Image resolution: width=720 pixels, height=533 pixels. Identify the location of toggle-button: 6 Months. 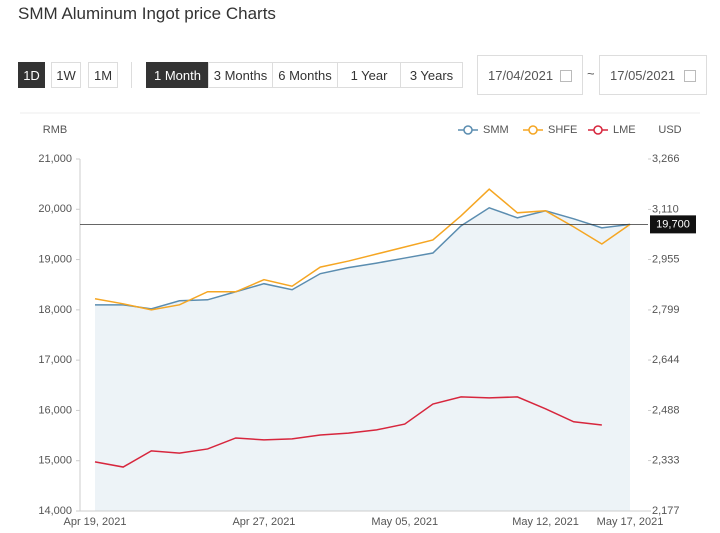
(305, 75).